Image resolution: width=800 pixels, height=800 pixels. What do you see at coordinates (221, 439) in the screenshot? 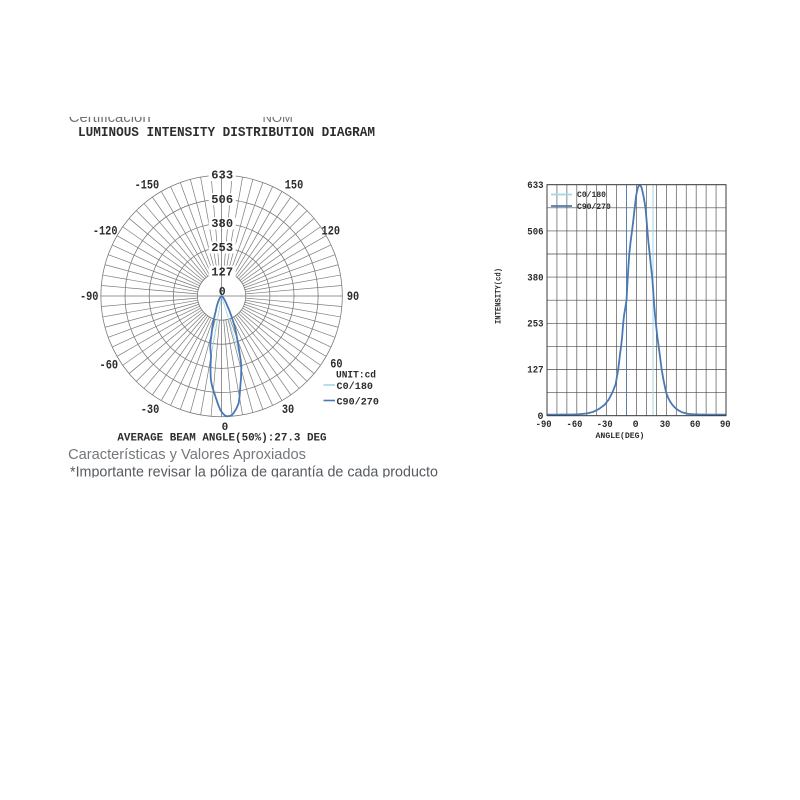
I see `svg-text:AVERAGE BEAM ANGLE(50%):27.3 D: AVERAGE BEAM ANGLE(50%):27.3 DEG` at bounding box center [221, 439].